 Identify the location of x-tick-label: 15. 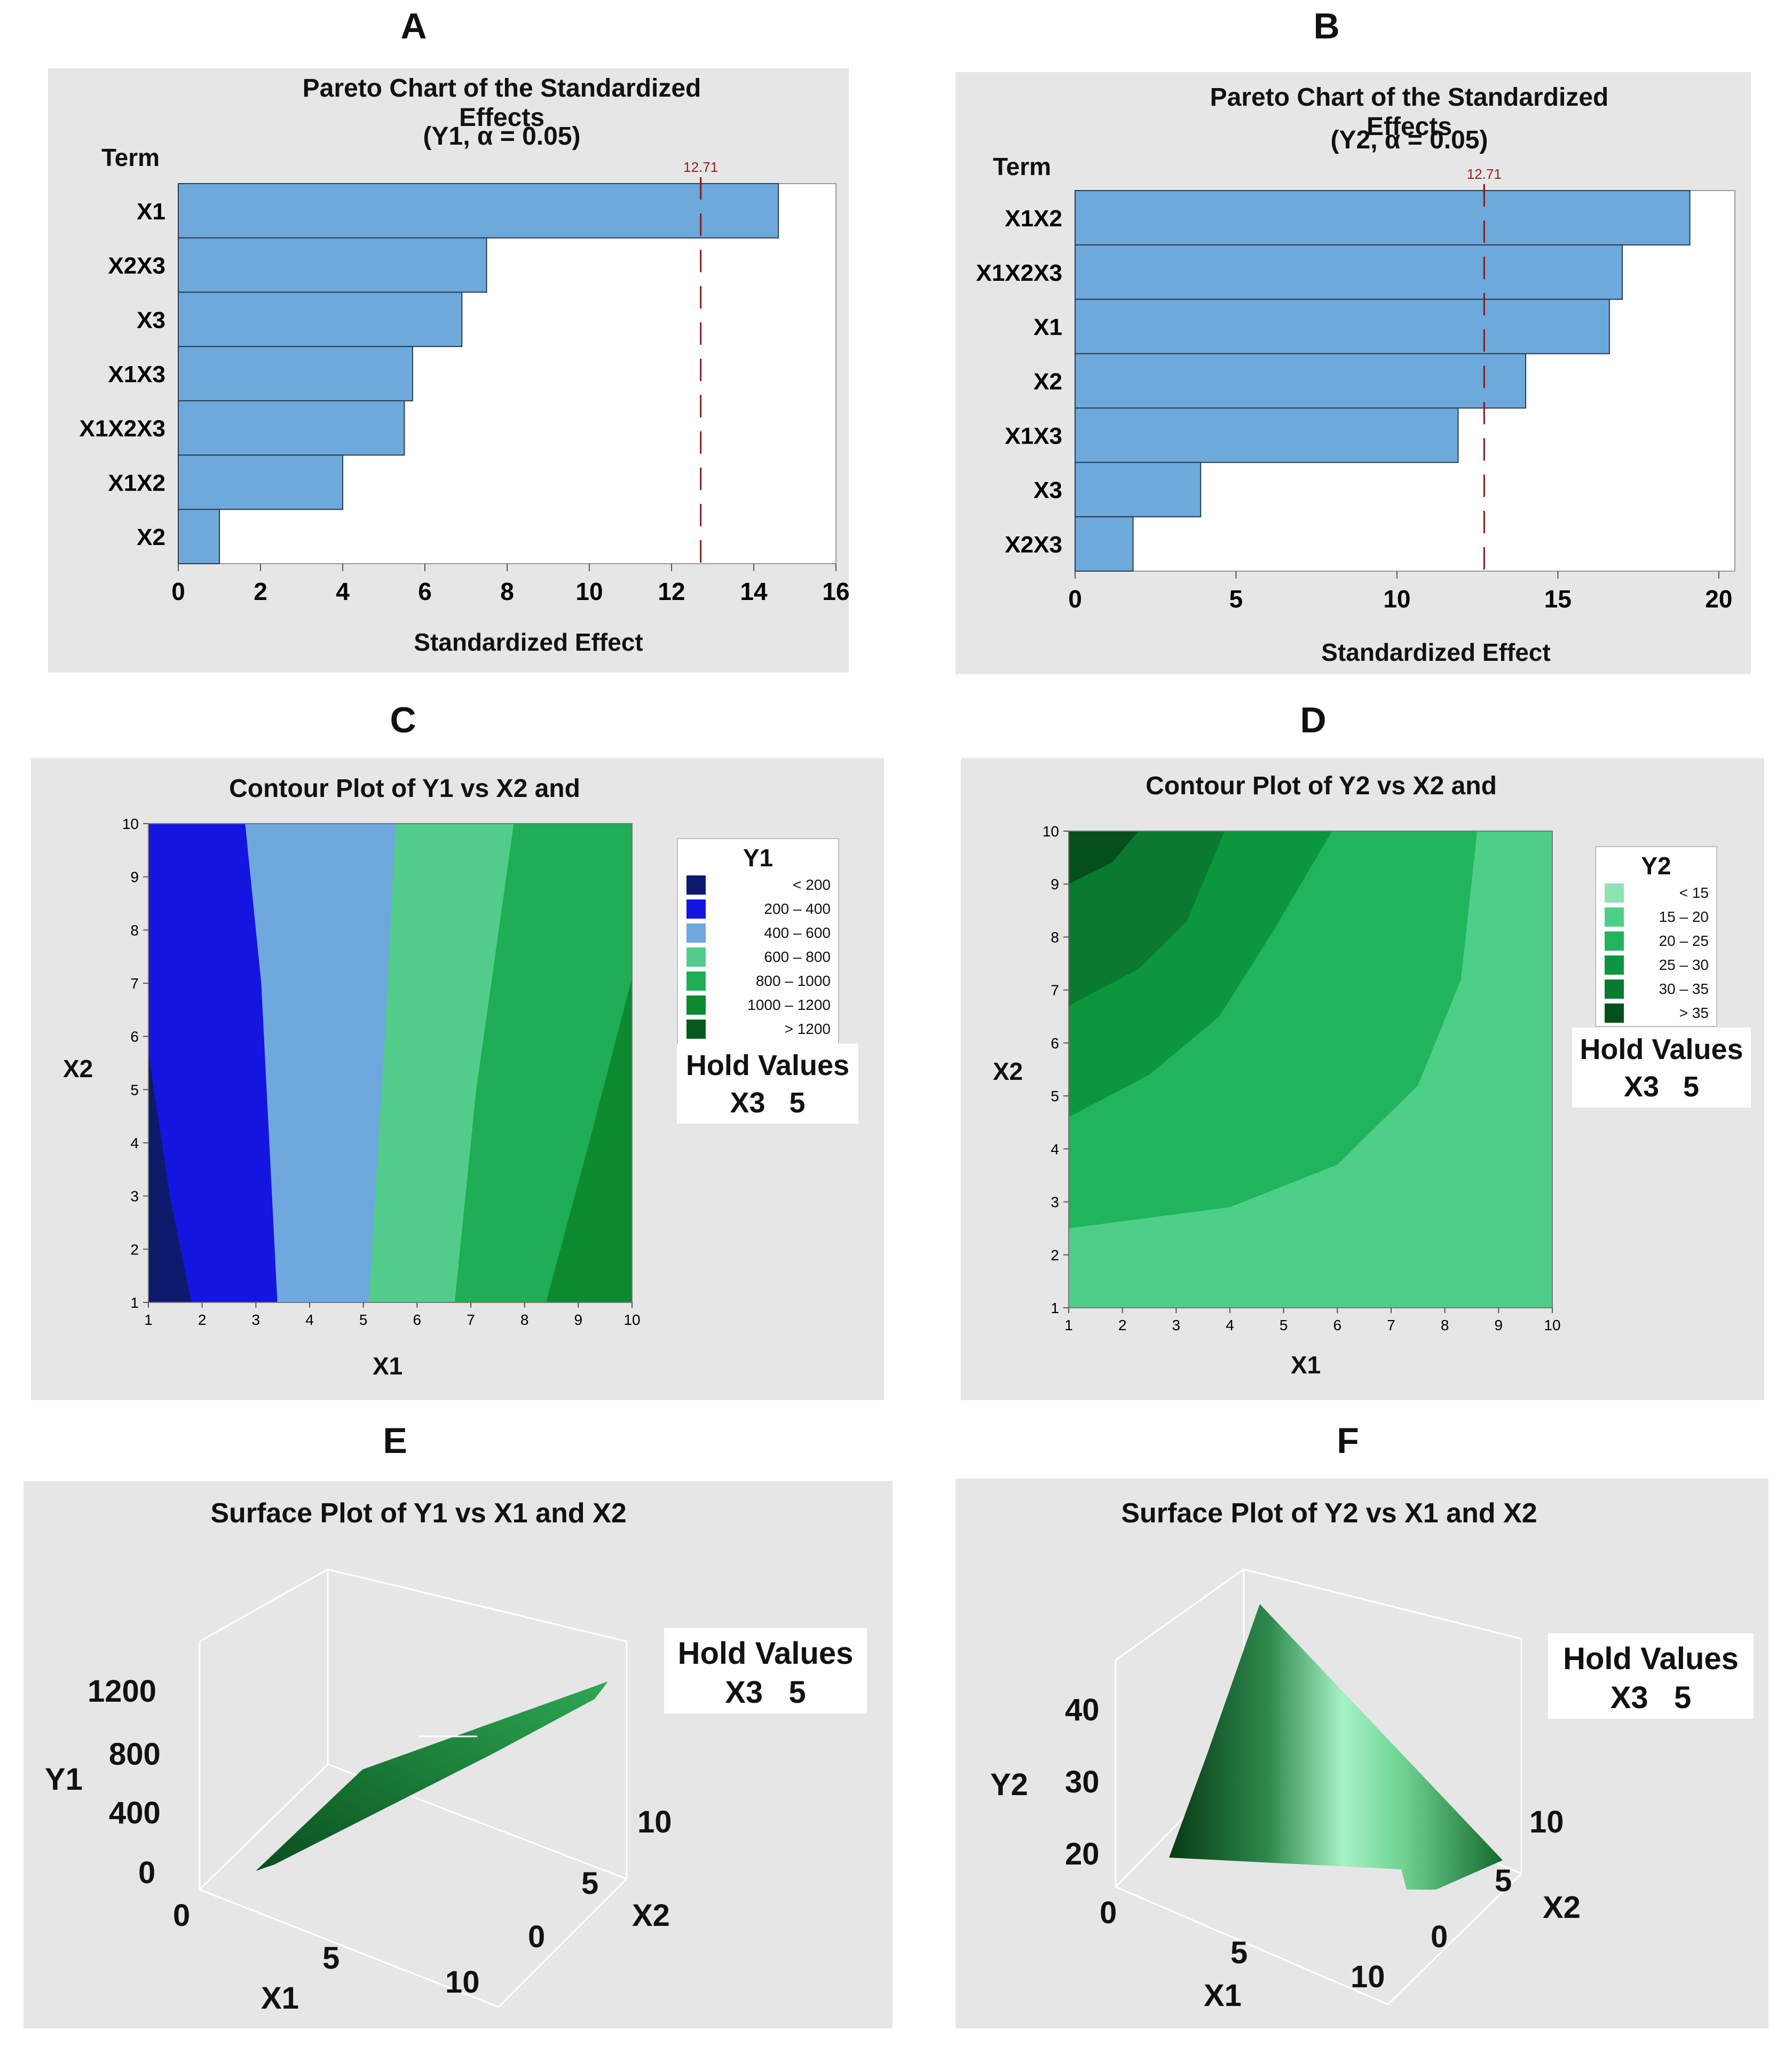
(1558, 599).